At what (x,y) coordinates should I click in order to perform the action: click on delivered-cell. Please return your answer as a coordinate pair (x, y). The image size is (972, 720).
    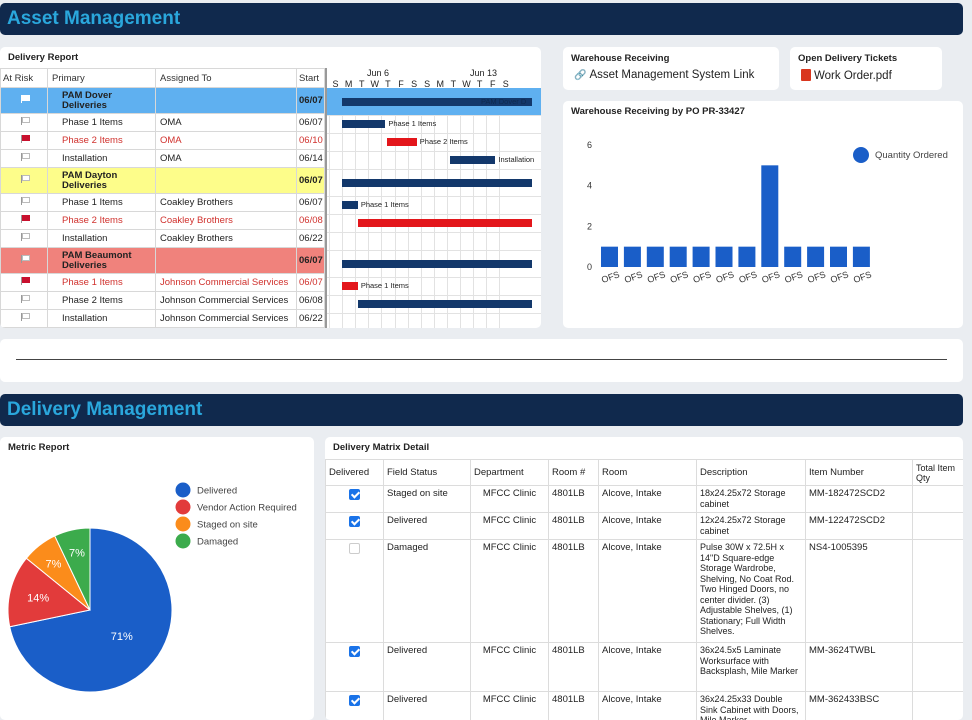
    Looking at the image, I should click on (354, 499).